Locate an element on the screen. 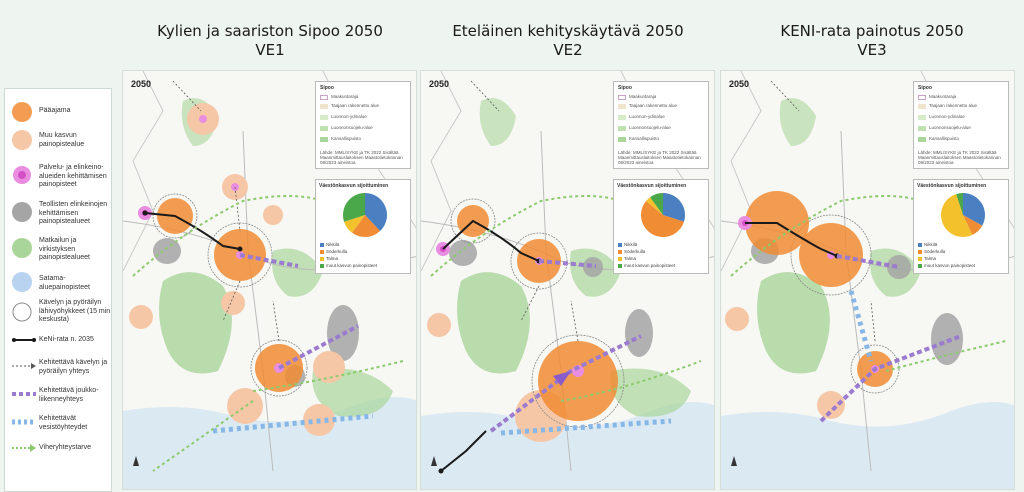  legend-label: Kehitettävät vesistöyhteydet is located at coordinates (63, 423).